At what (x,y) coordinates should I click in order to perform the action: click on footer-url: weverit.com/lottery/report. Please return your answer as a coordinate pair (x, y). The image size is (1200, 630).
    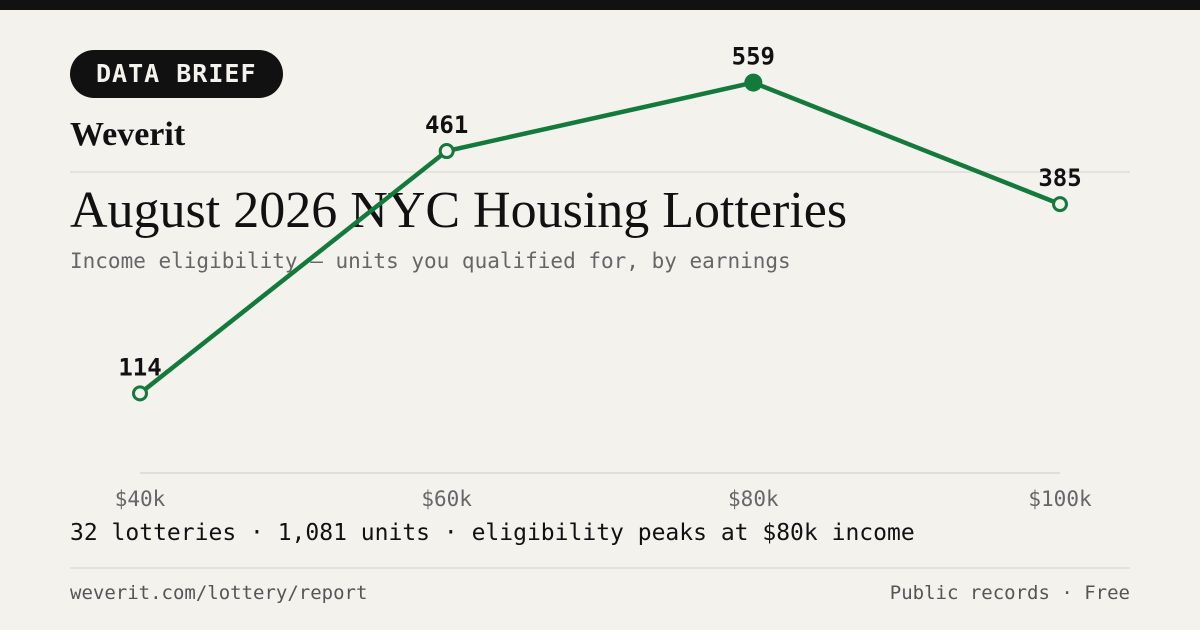
    Looking at the image, I should click on (219, 593).